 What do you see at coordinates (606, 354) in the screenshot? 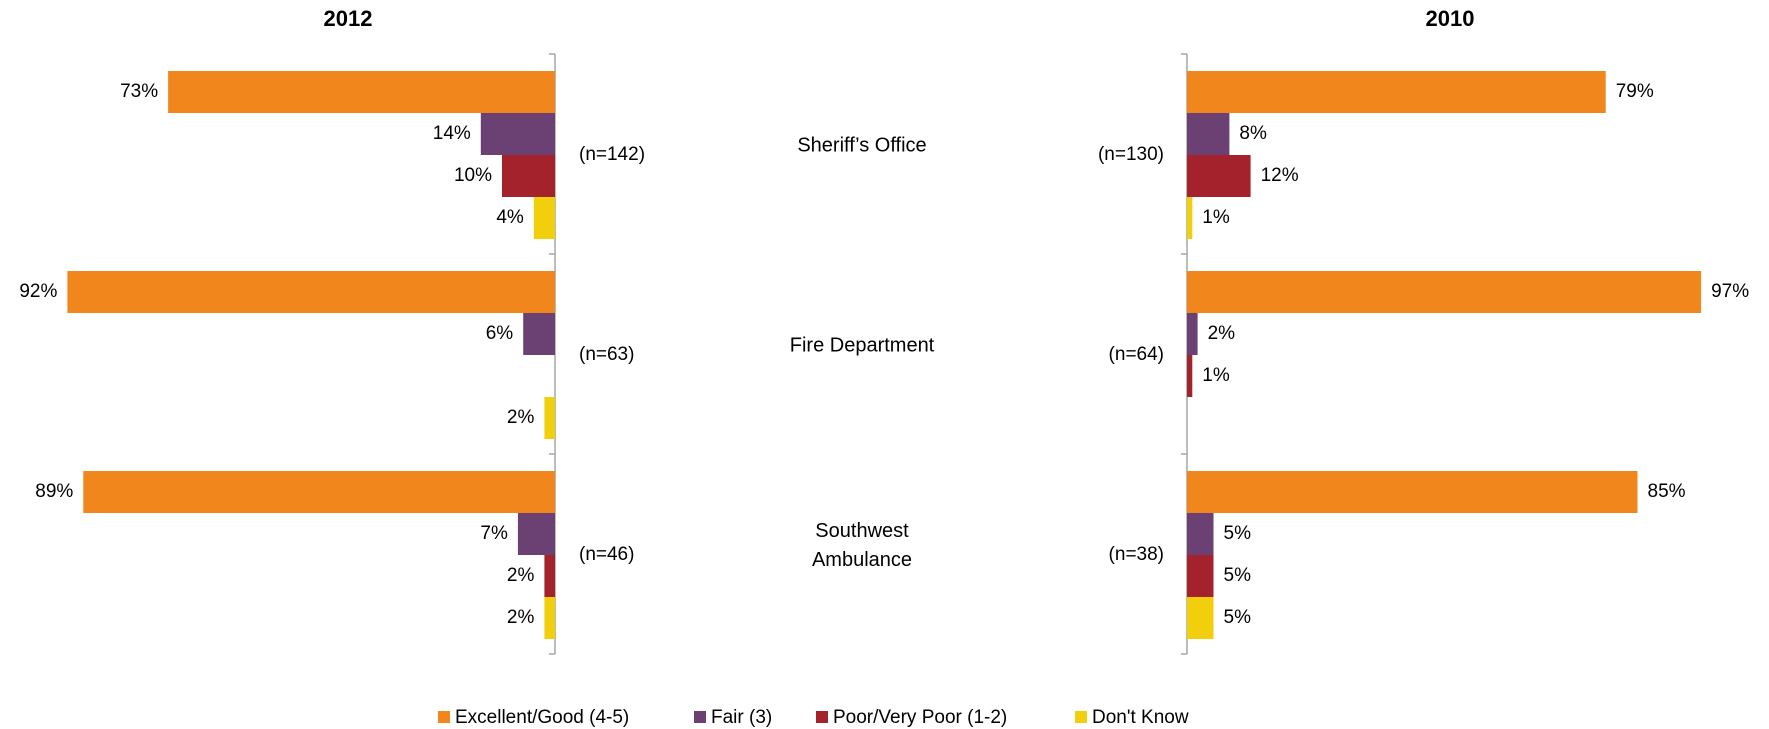
I see `sample-size: (n=63)` at bounding box center [606, 354].